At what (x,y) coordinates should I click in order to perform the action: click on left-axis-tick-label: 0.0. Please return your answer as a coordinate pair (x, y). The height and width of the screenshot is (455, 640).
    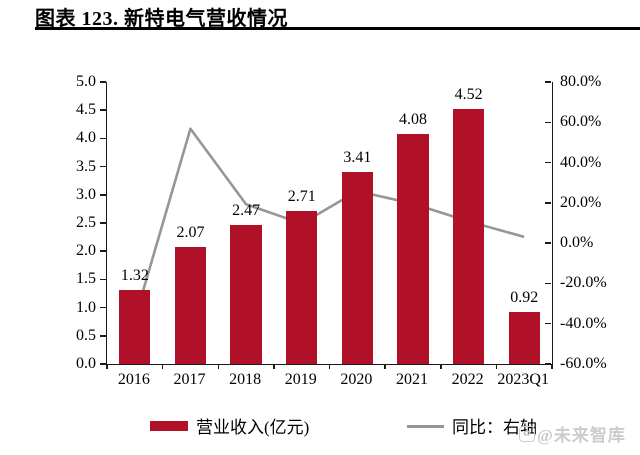
    Looking at the image, I should click on (86, 363).